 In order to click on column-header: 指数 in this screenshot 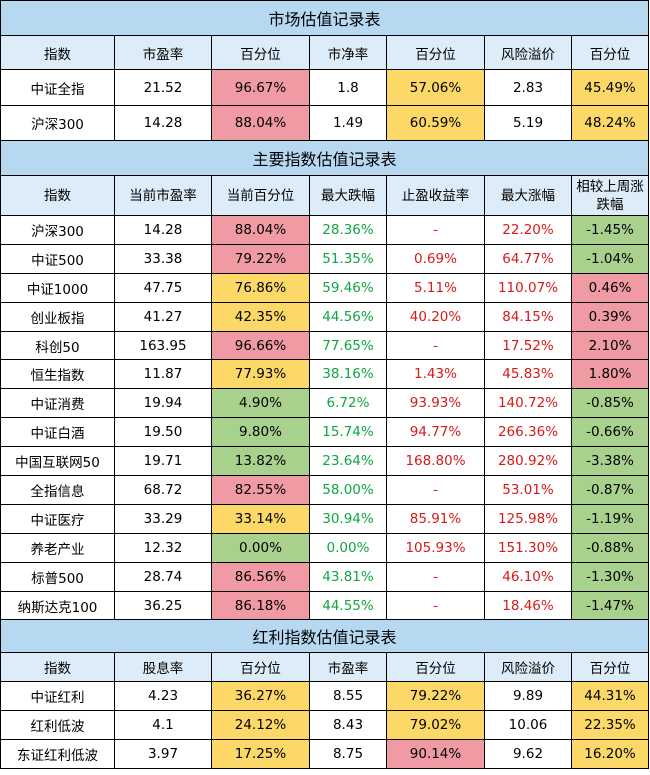, I will do `click(57, 52)`.